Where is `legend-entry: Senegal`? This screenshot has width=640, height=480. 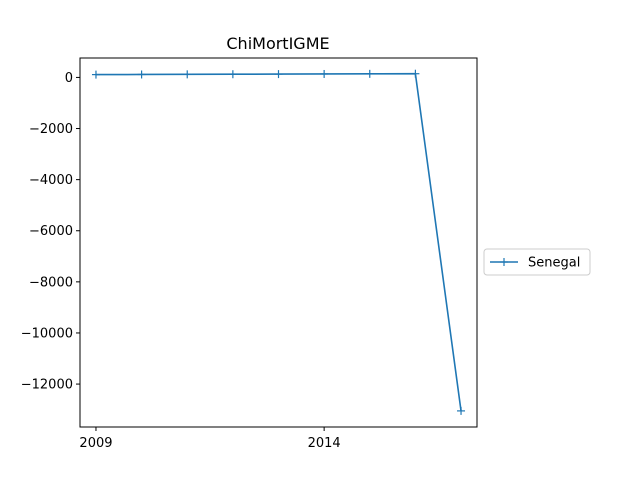 legend-entry: Senegal is located at coordinates (535, 263).